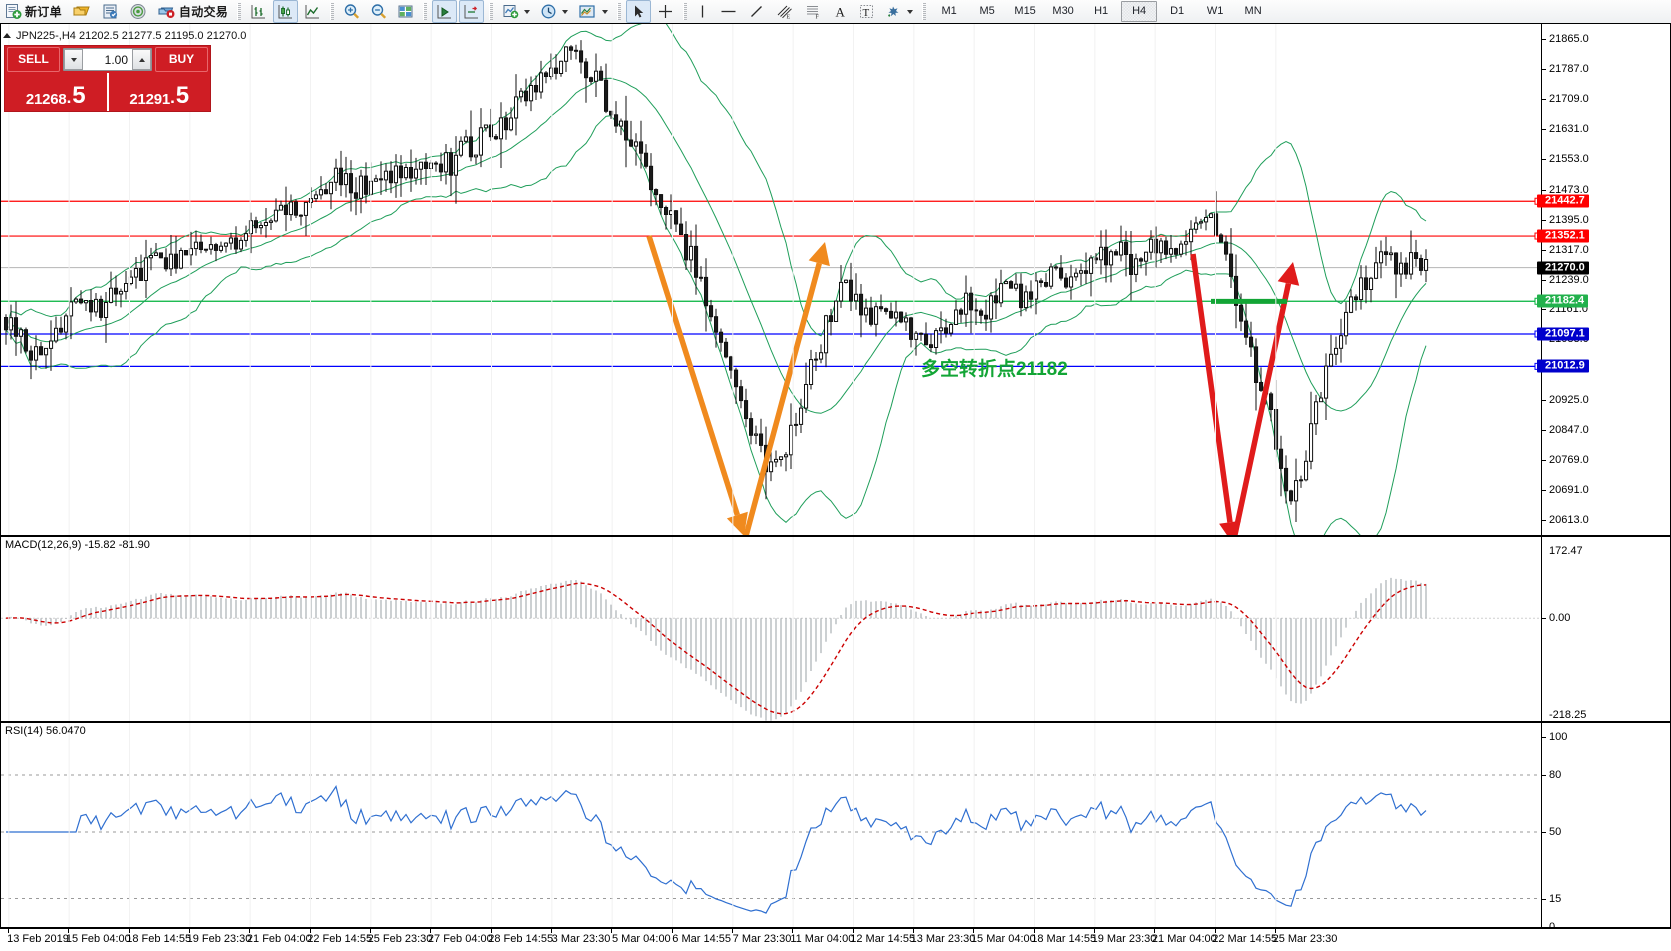 The image size is (1671, 951). I want to click on chevron-down-icon, so click(527, 11).